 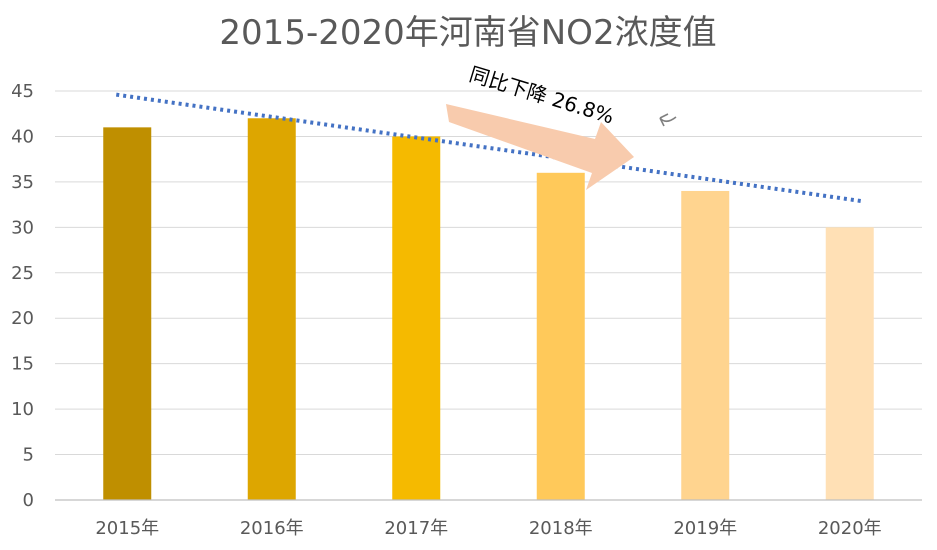 What do you see at coordinates (28, 455) in the screenshot?
I see `y-tick-label: 5` at bounding box center [28, 455].